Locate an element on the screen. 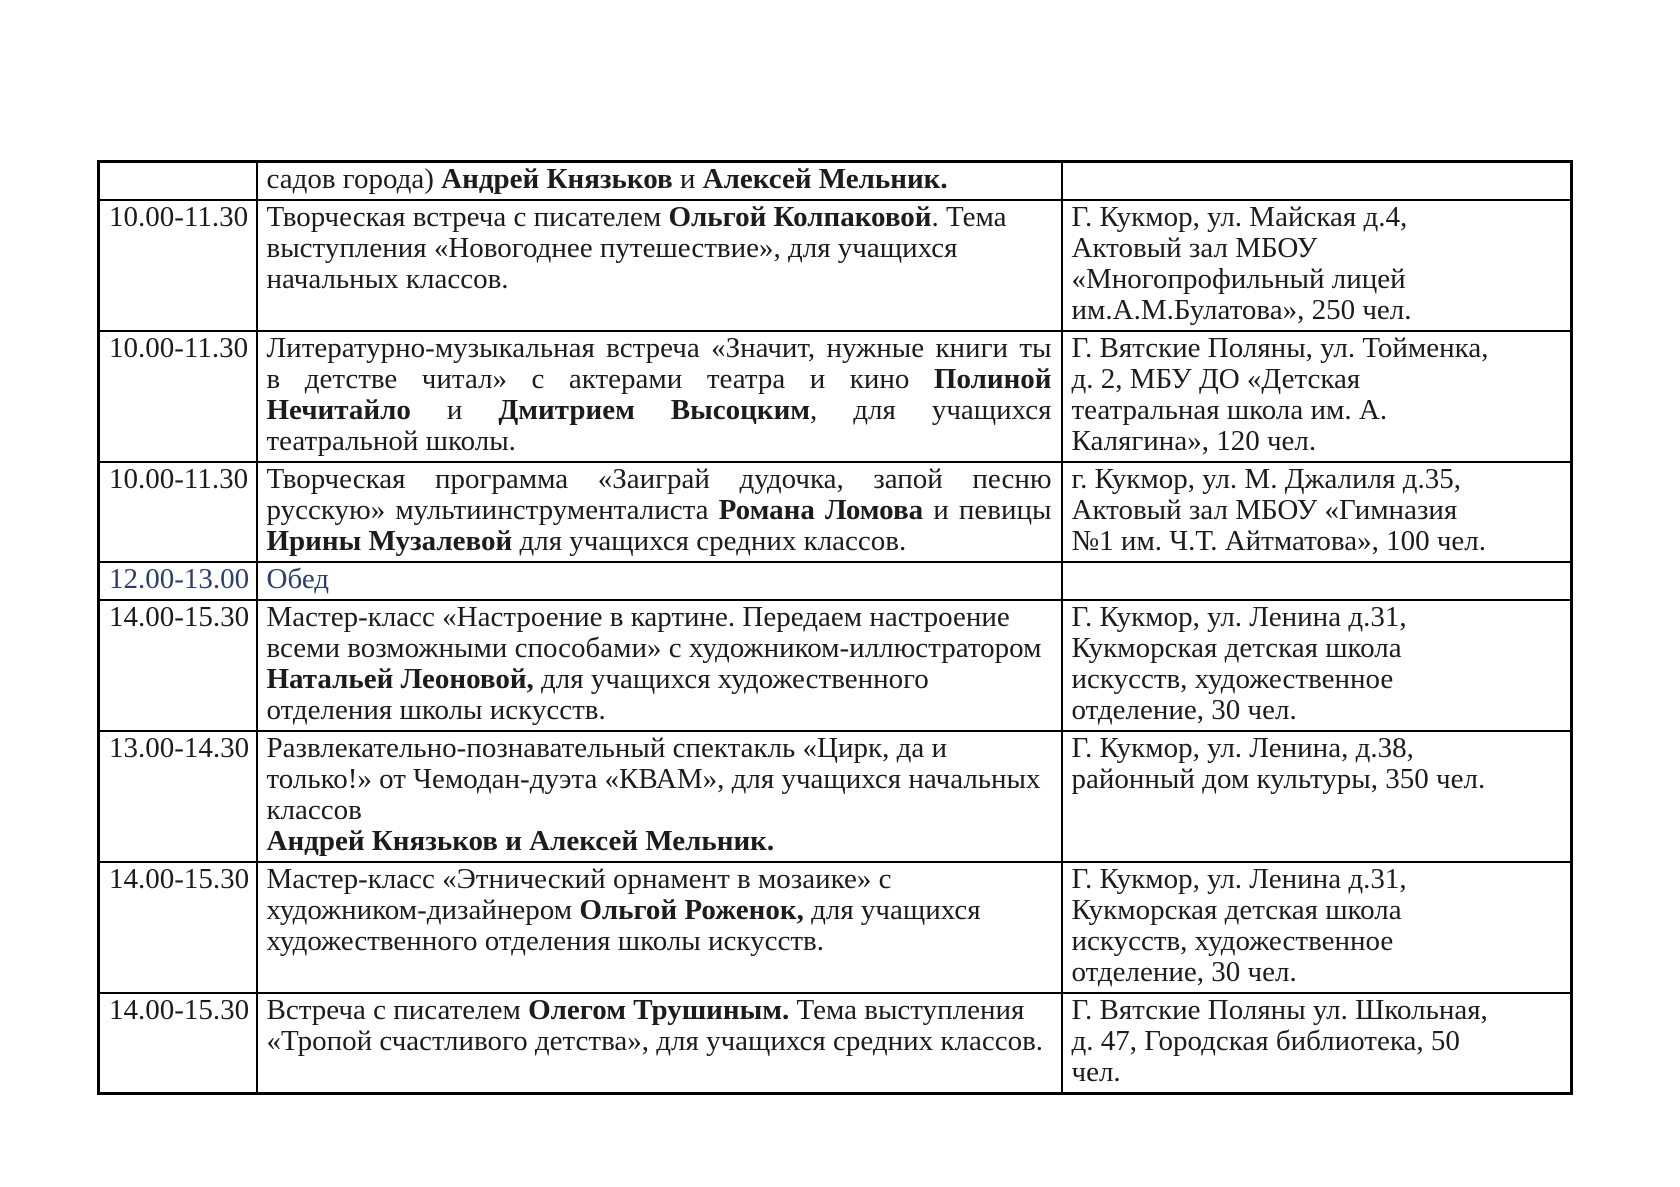 The image size is (1680, 1187). time-cell: 13.00-14.30 is located at coordinates (177, 796).